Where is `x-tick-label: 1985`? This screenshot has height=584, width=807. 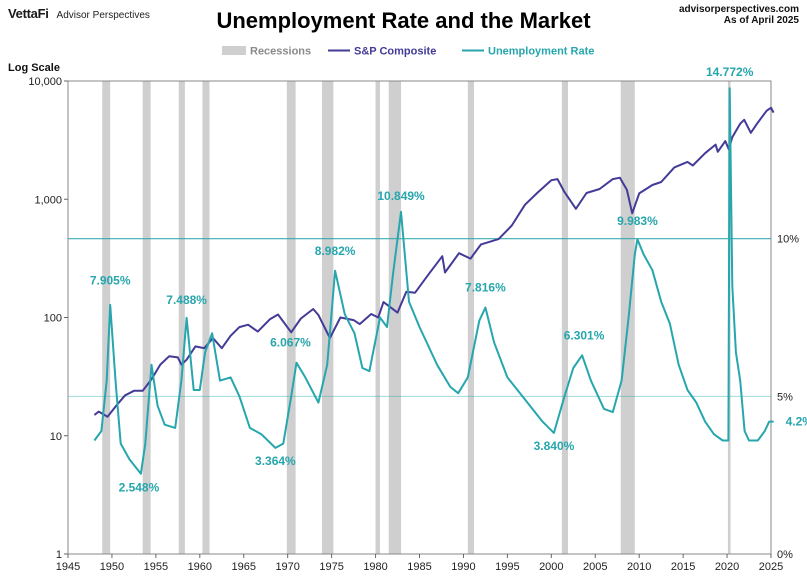 x-tick-label: 1985 is located at coordinates (419, 567).